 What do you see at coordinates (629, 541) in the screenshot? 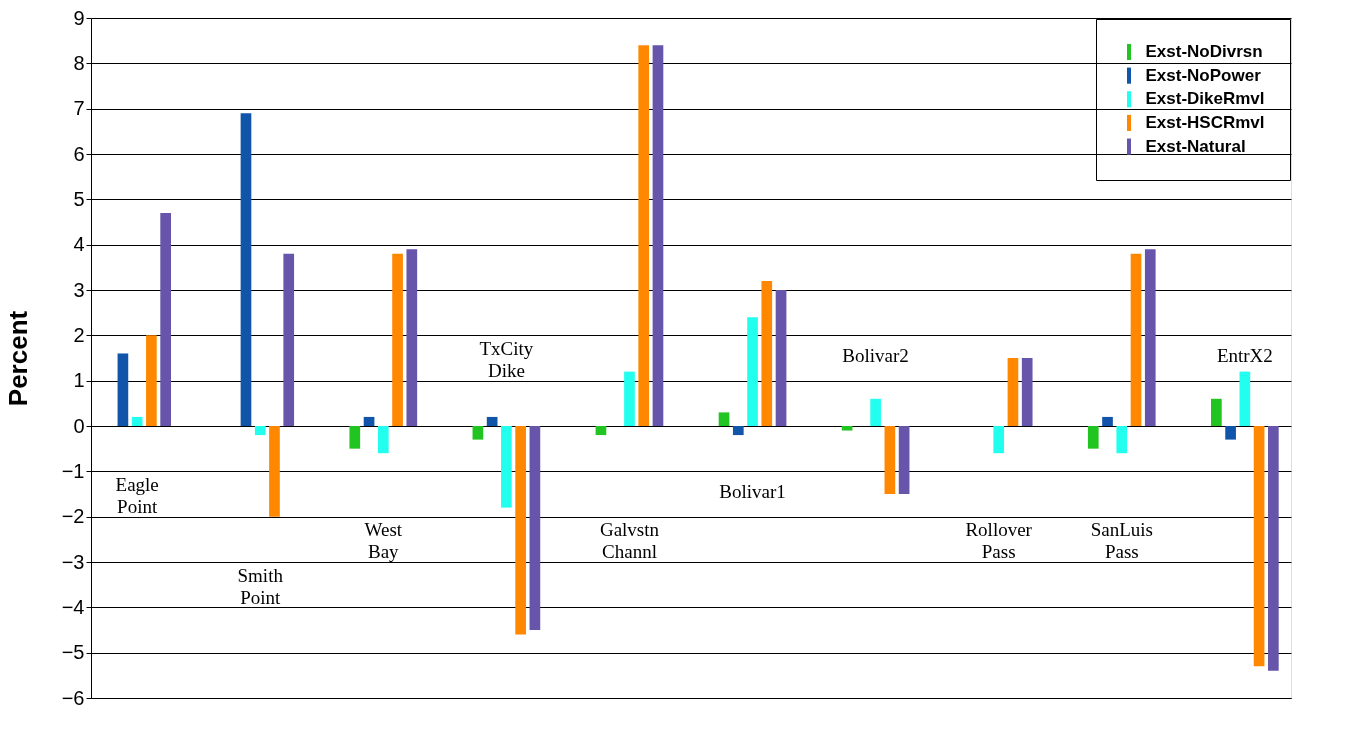
I see `x-tick-label: Galvstn Channl` at bounding box center [629, 541].